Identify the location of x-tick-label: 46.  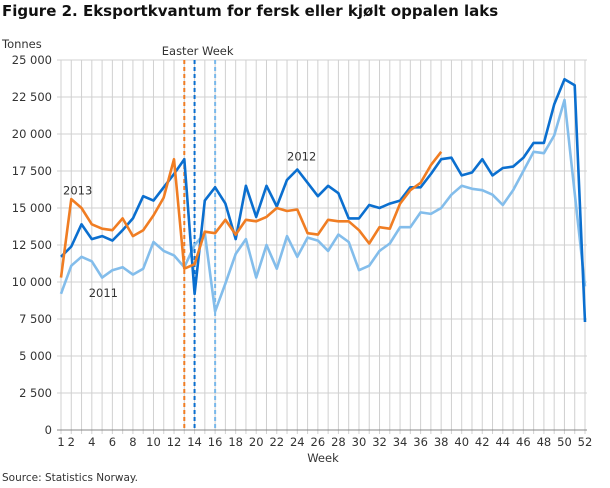
(523, 442).